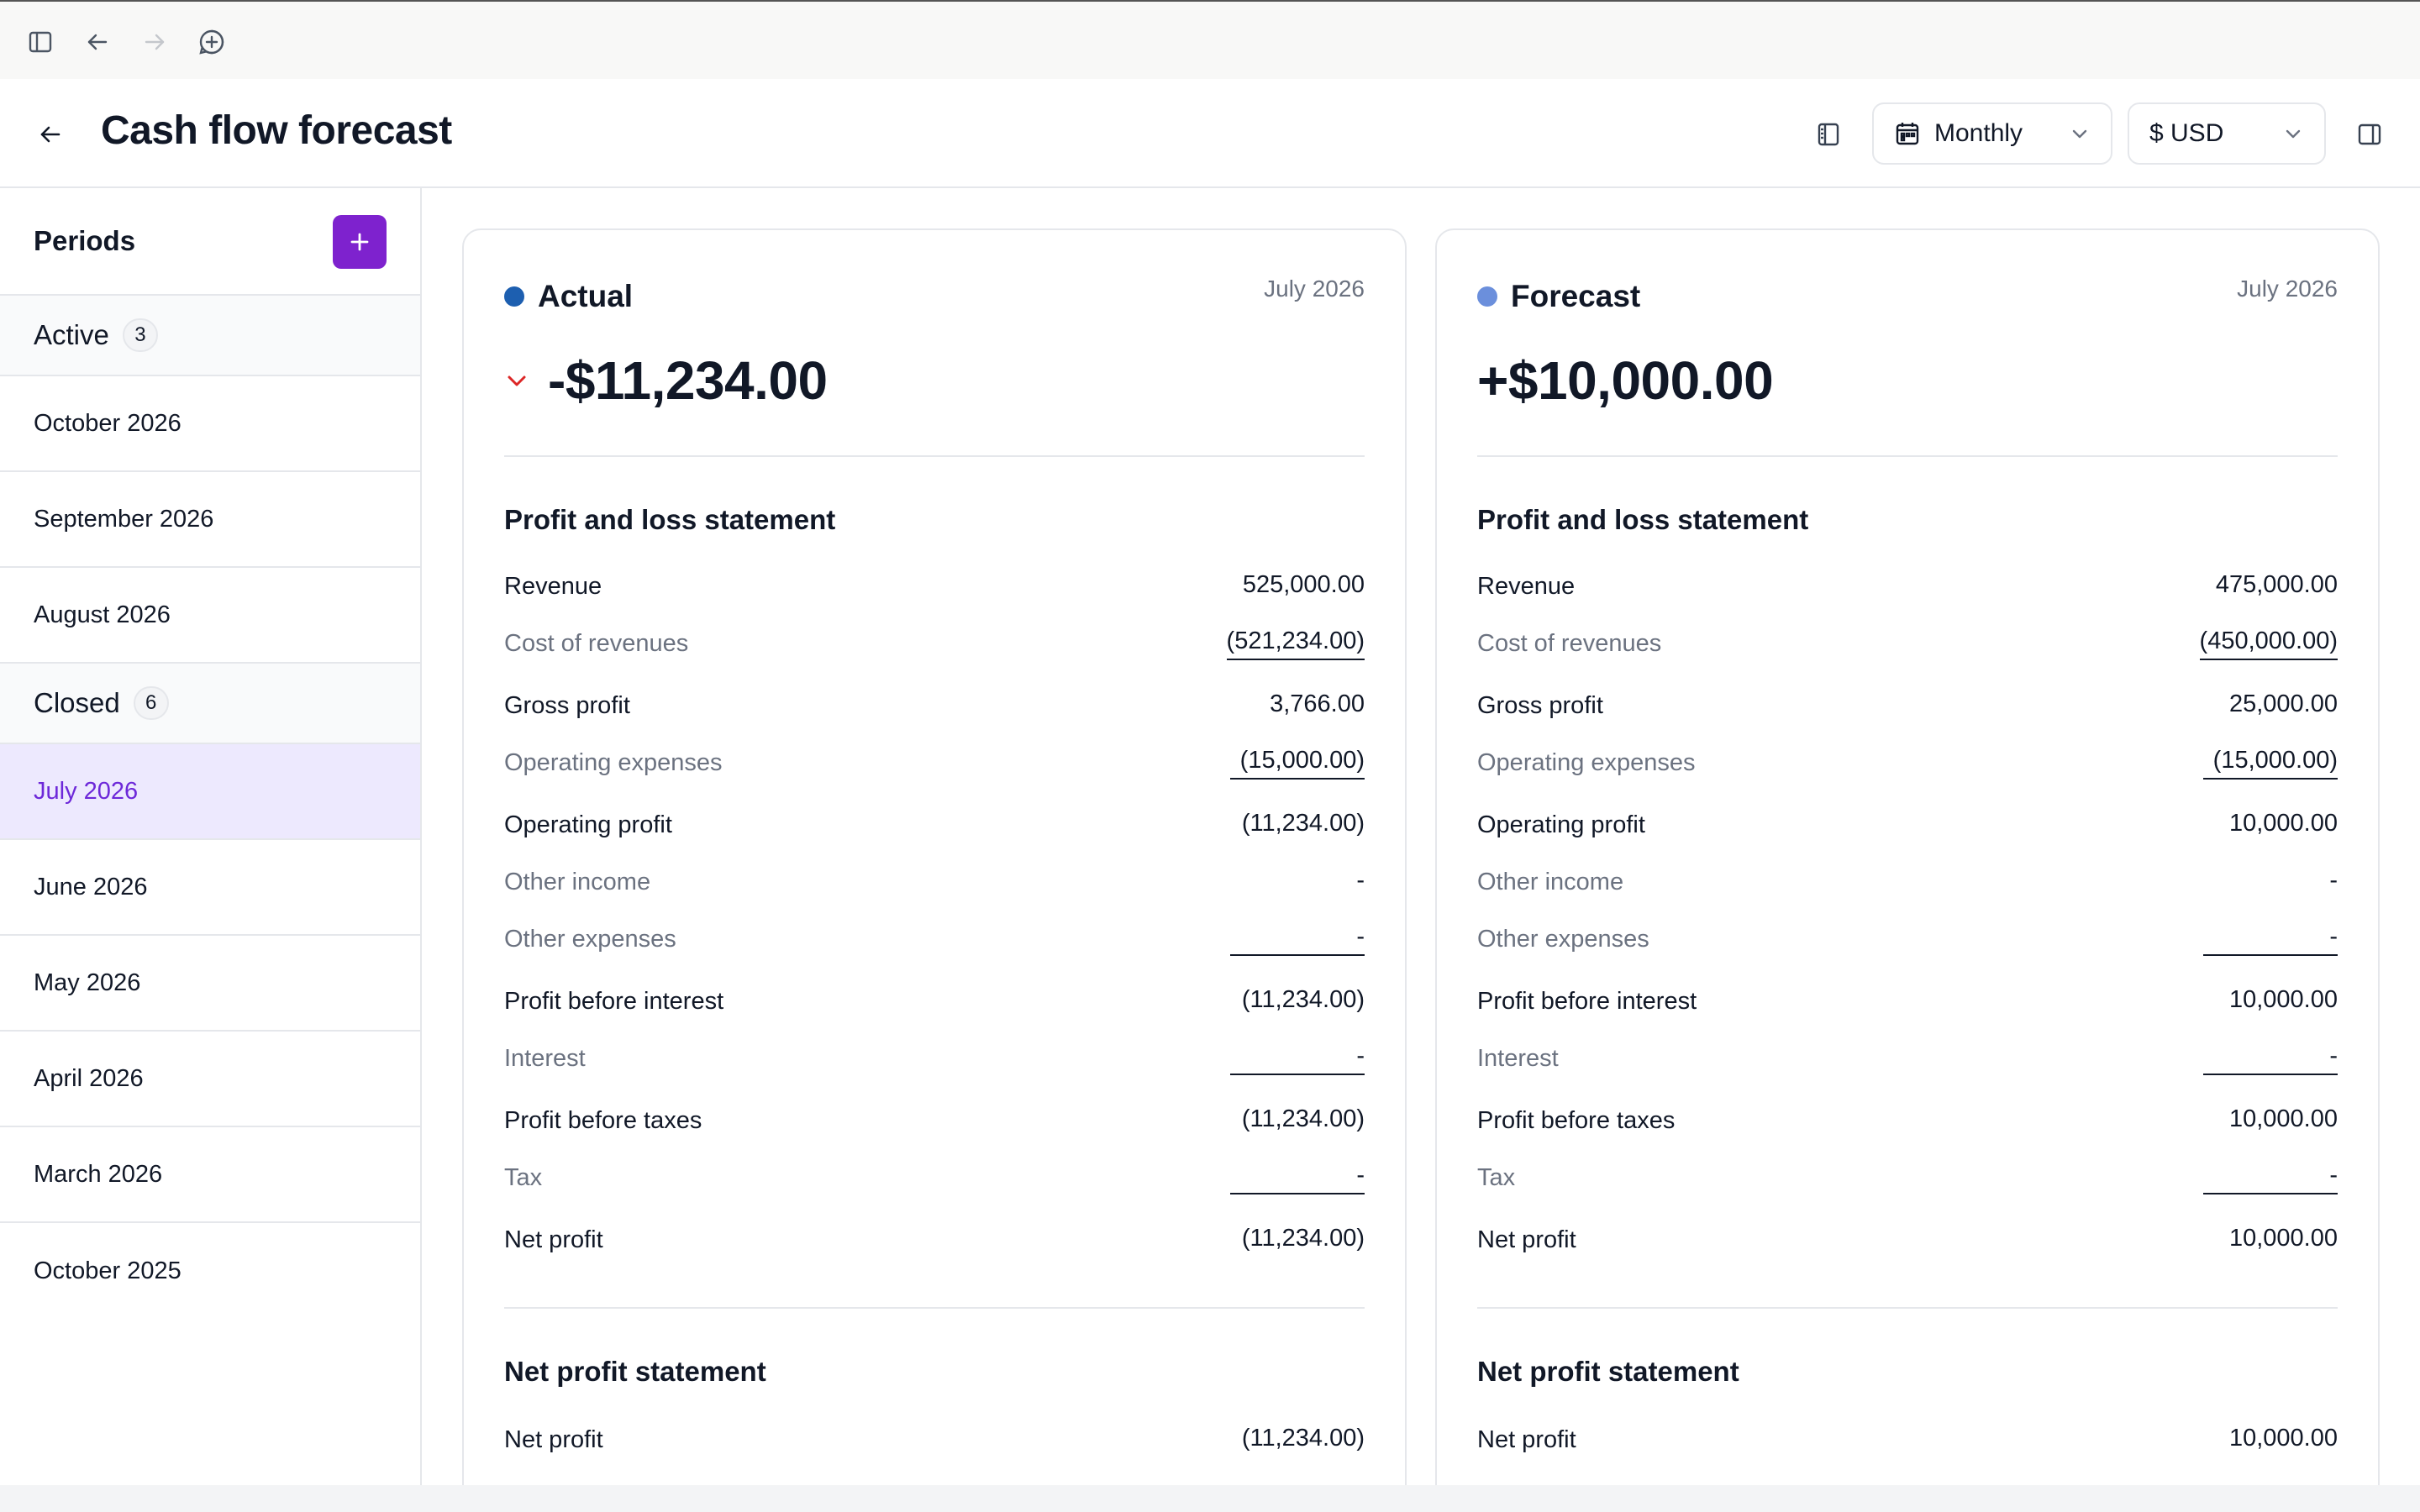 The image size is (2420, 1512). Describe the element at coordinates (210, 888) in the screenshot. I see `period-item: June 2026` at that location.